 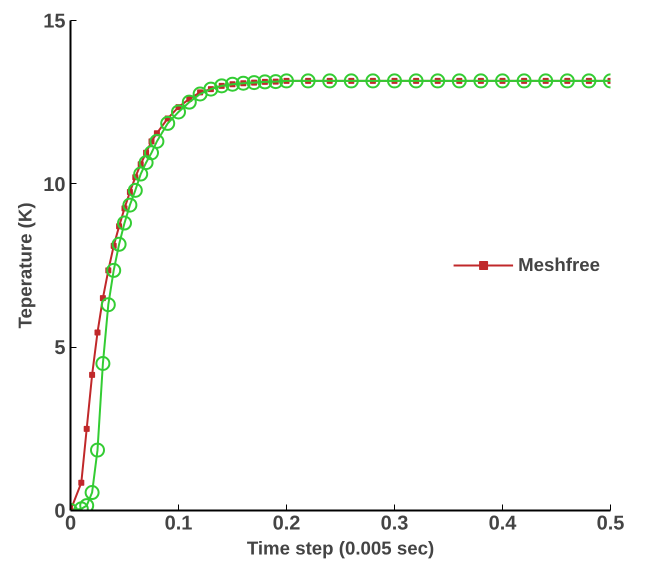 I want to click on y-tick-label: 10, so click(x=54, y=185).